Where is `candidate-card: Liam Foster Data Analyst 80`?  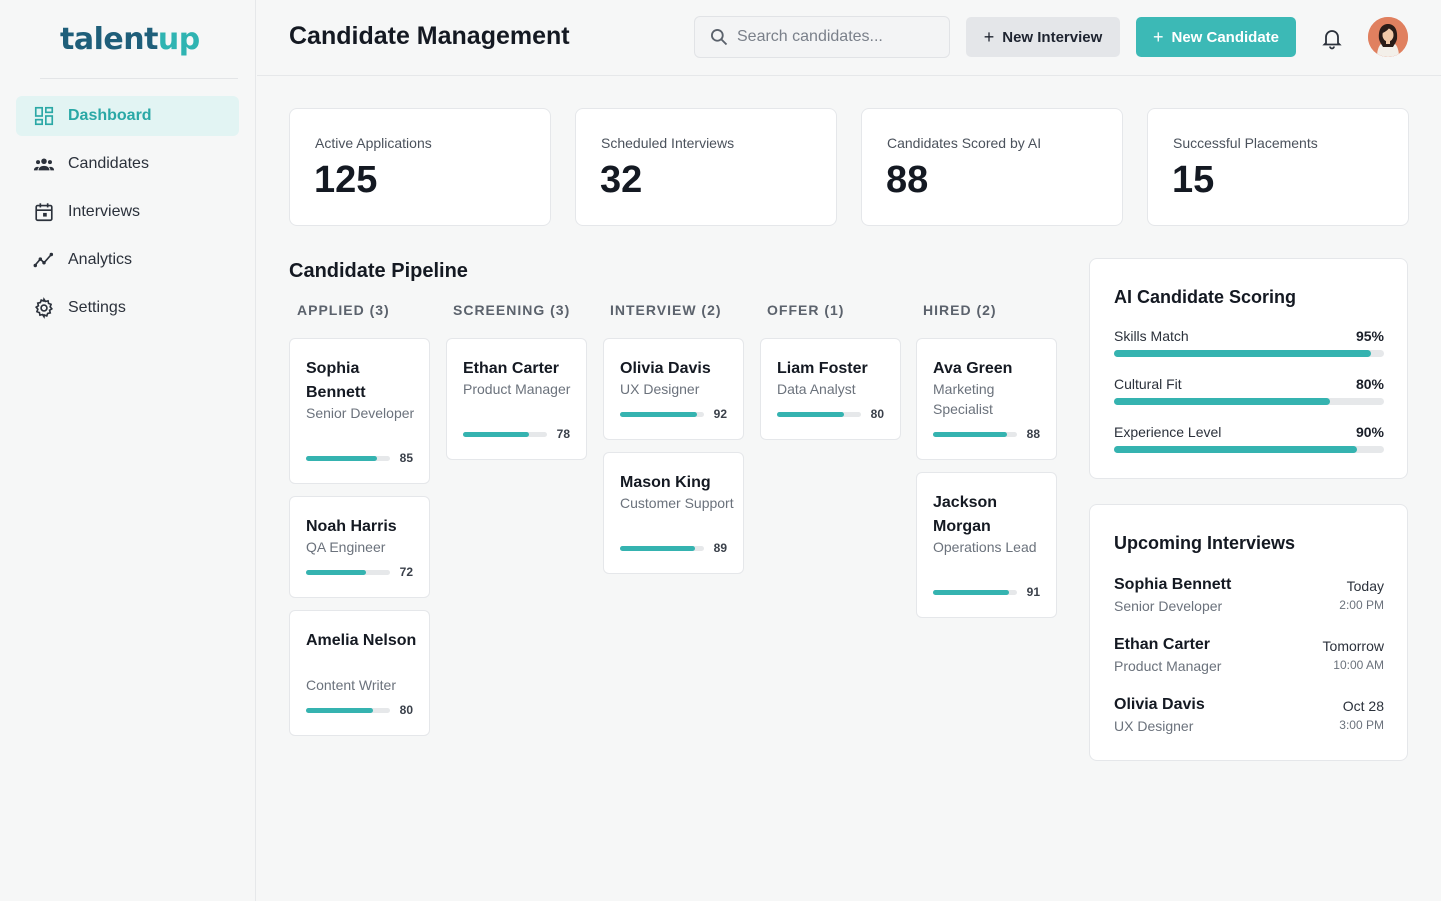 candidate-card: Liam Foster Data Analyst 80 is located at coordinates (830, 389).